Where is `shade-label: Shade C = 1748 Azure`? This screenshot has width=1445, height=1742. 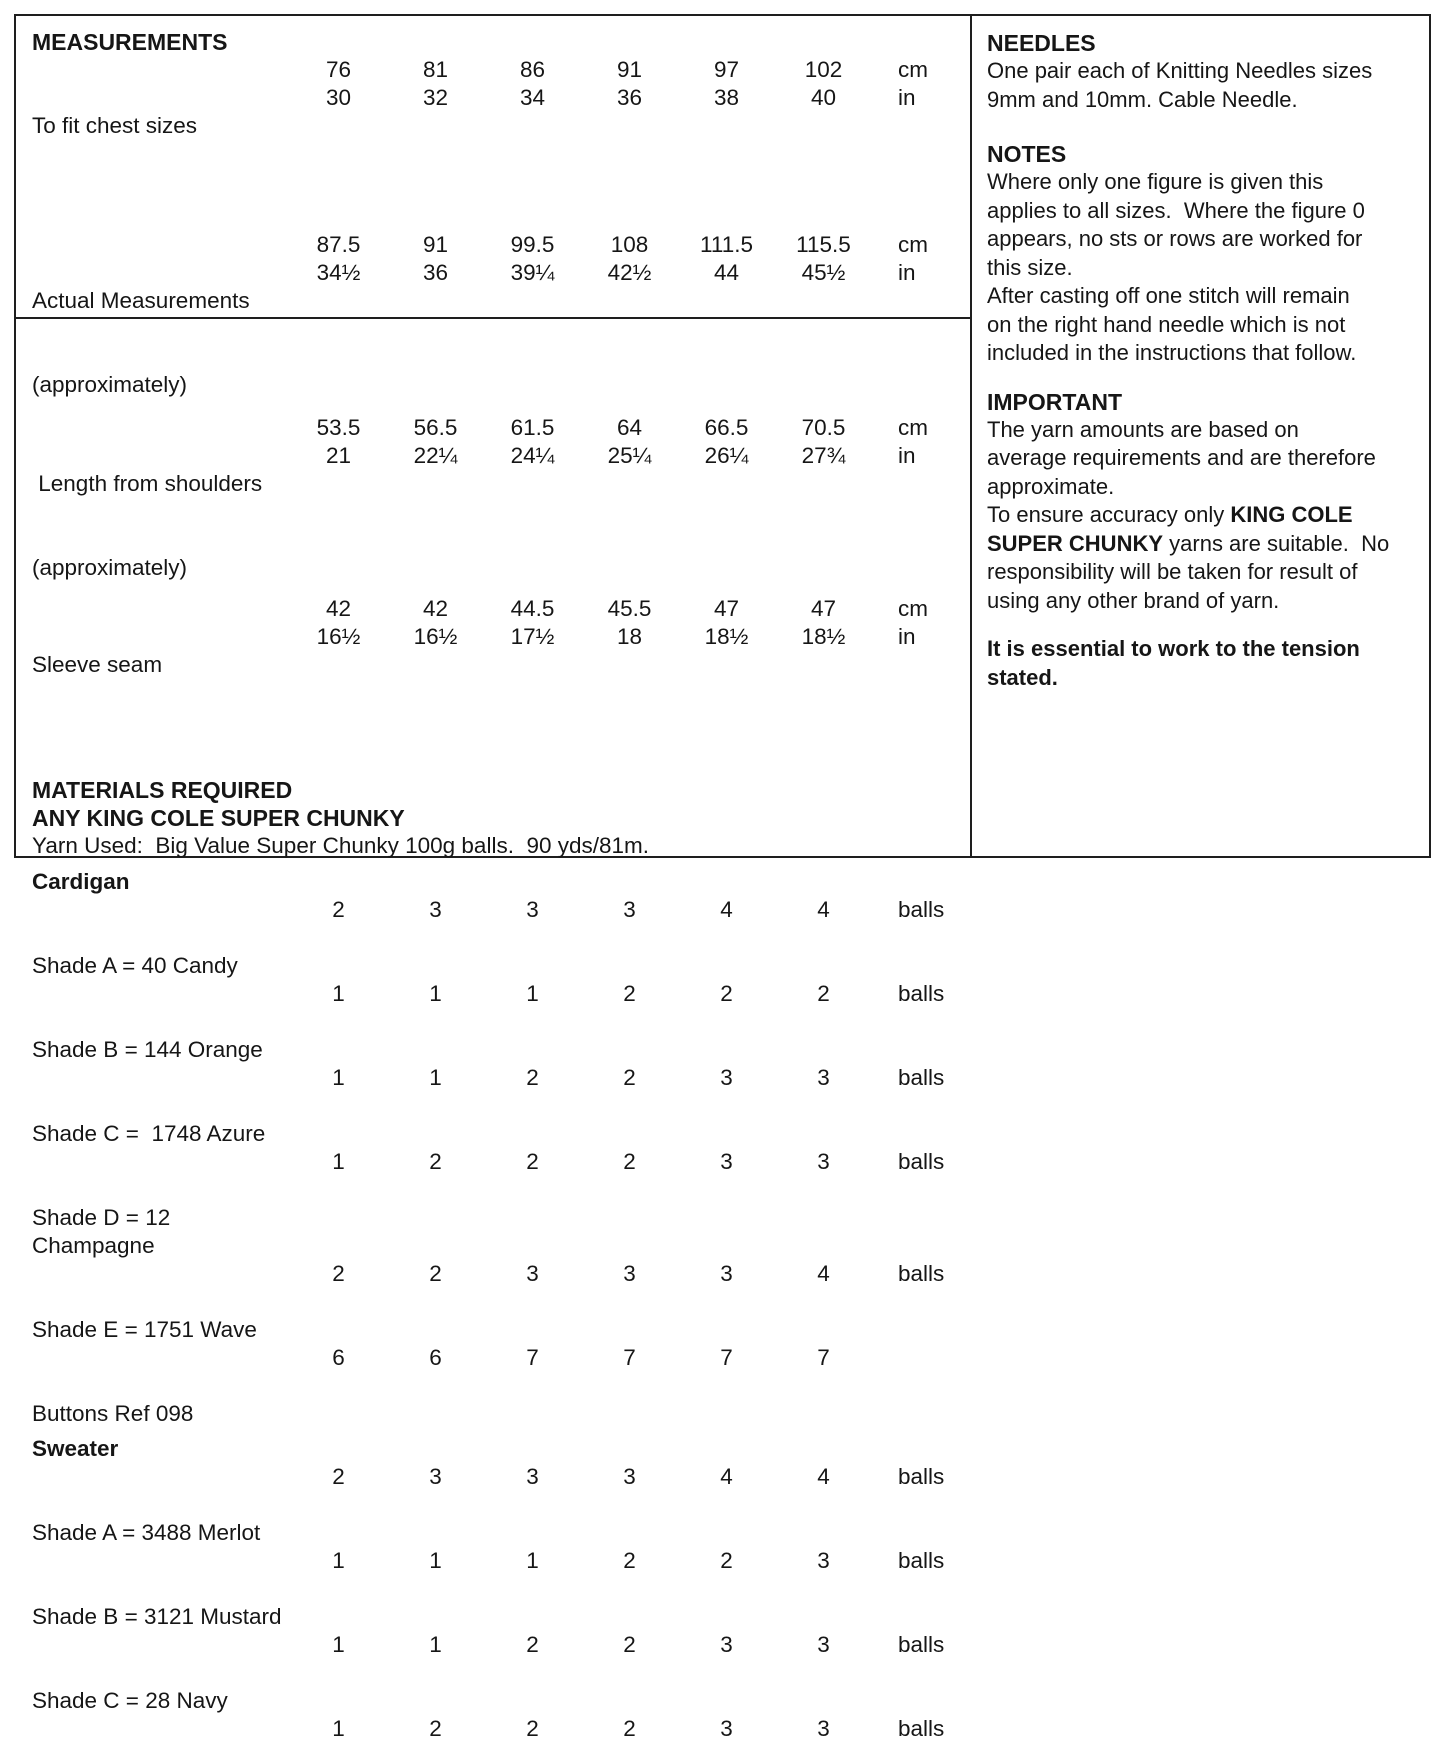
shade-label: Shade C = 1748 Azure is located at coordinates (149, 1133).